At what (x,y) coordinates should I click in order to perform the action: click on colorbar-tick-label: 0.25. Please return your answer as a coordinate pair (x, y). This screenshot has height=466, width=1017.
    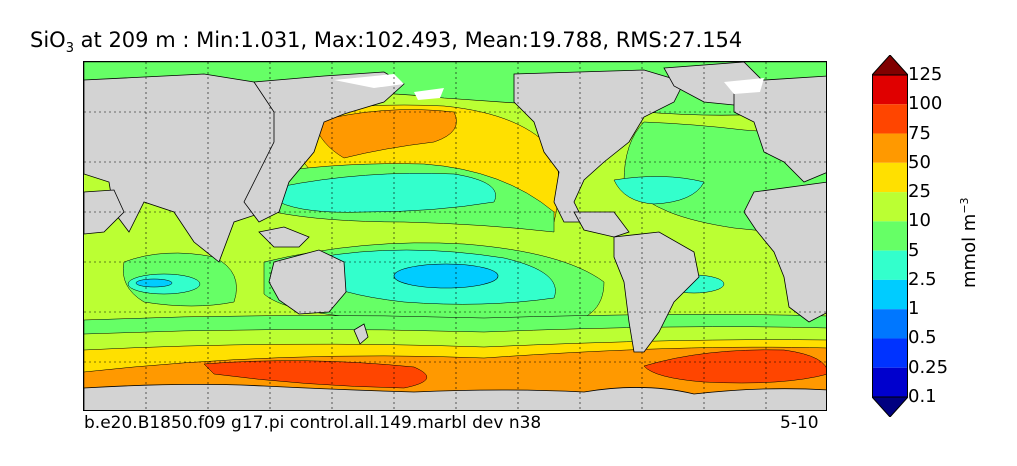
    Looking at the image, I should click on (928, 367).